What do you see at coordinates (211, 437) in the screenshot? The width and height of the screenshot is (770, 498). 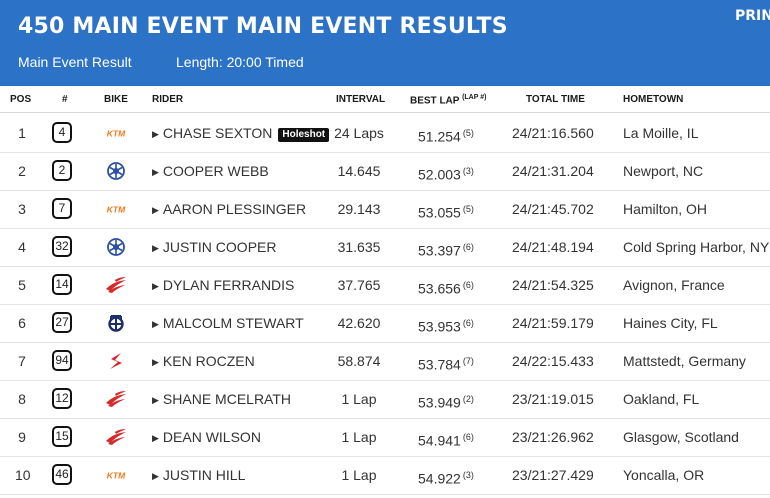 I see `rider-name: DEAN WILSON` at bounding box center [211, 437].